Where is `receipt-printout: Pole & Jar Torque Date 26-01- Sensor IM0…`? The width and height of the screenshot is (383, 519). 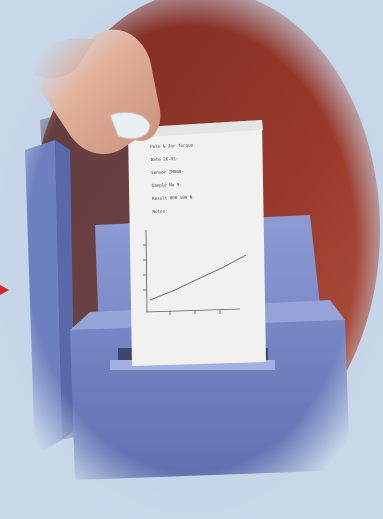
receipt-printout: Pole & Jar Torque Date 26-01- Sensor IM0… is located at coordinates (206, 183).